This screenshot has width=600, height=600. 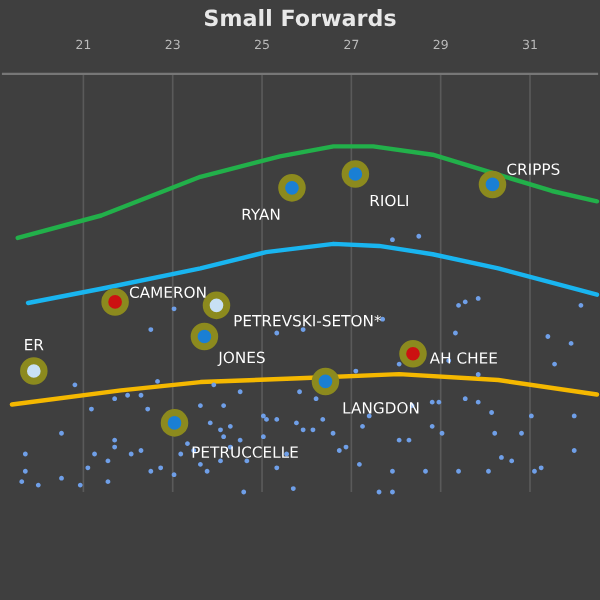 I want to click on chart-title: Small Forwards, so click(x=300, y=18).